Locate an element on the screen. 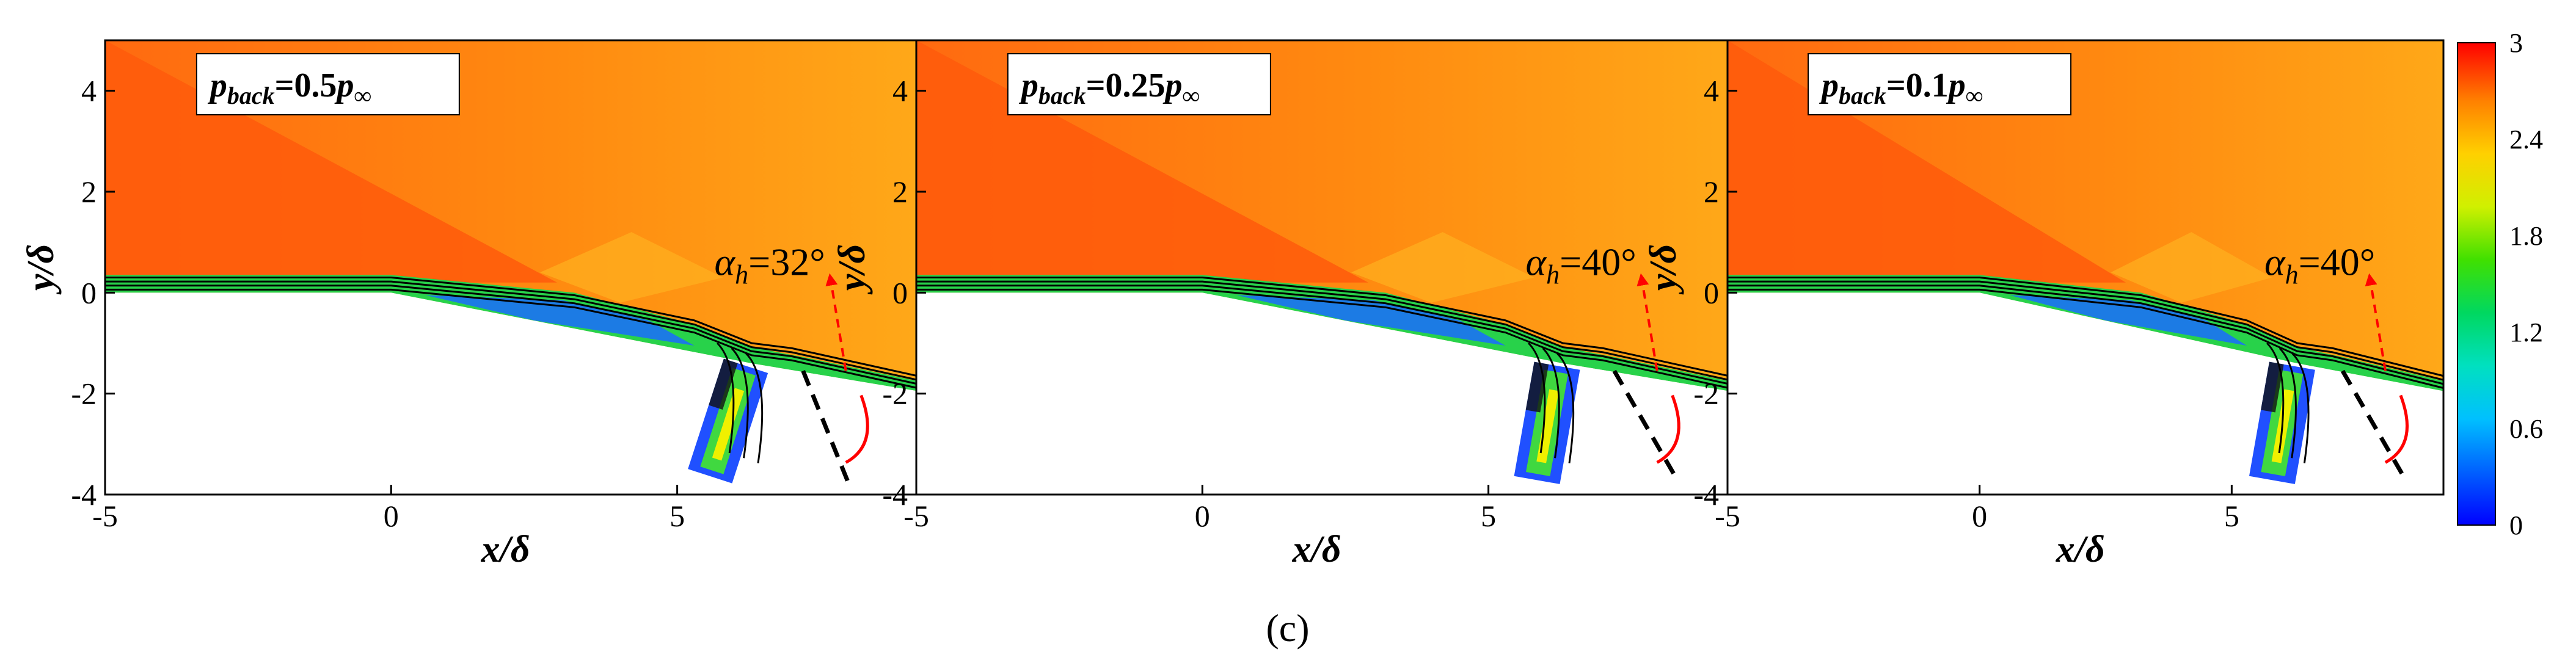  shock-region is located at coordinates (1927, 161).